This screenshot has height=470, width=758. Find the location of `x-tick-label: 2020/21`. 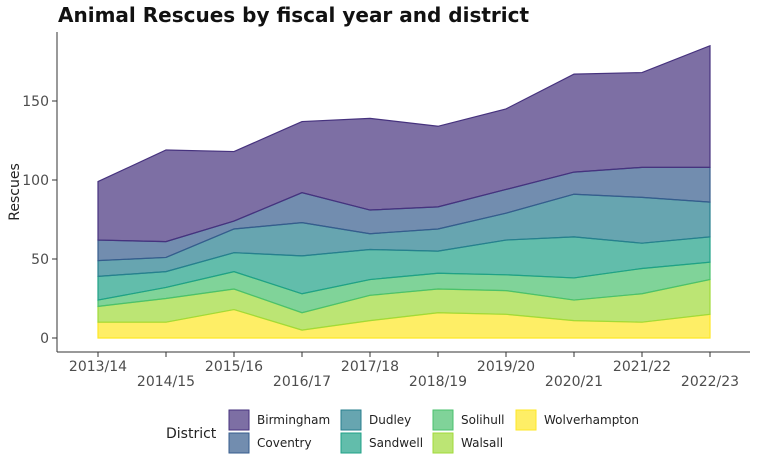

x-tick-label: 2020/21 is located at coordinates (574, 382).